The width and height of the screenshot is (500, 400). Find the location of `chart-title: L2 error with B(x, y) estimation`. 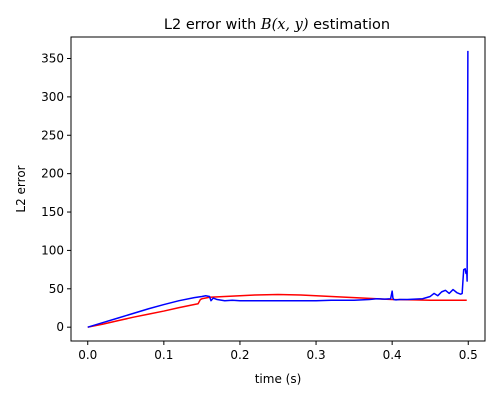

chart-title: L2 error with B(x, y) estimation is located at coordinates (277, 25).